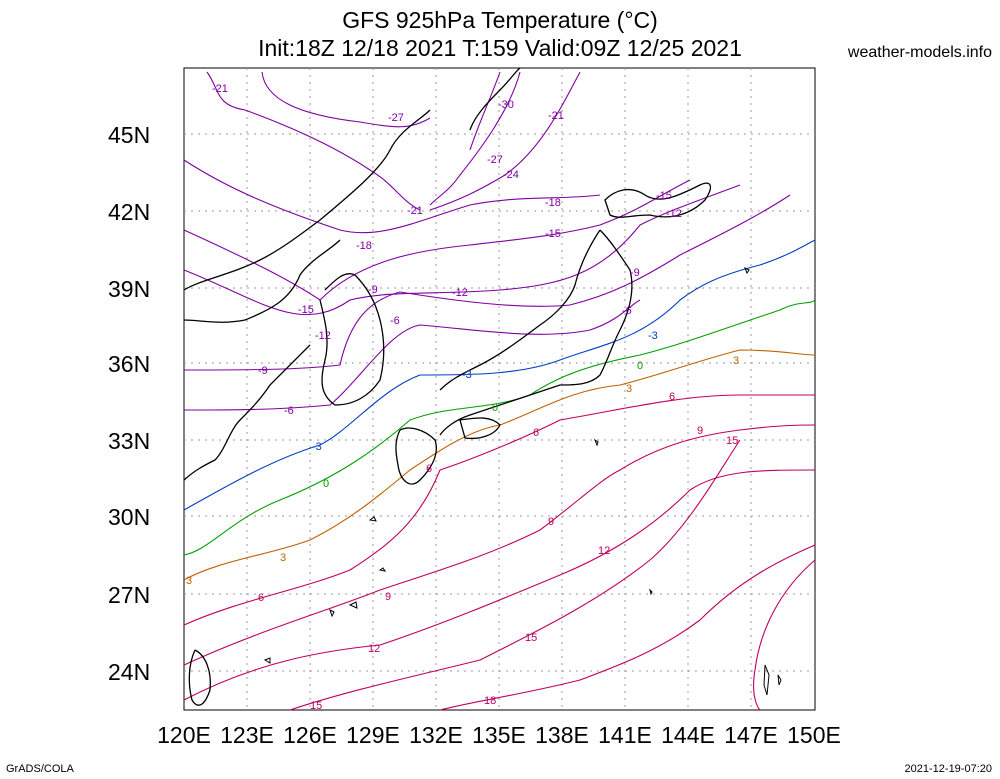 This screenshot has height=779, width=1000. Describe the element at coordinates (373, 735) in the screenshot. I see `lon-tick: 129E` at that location.